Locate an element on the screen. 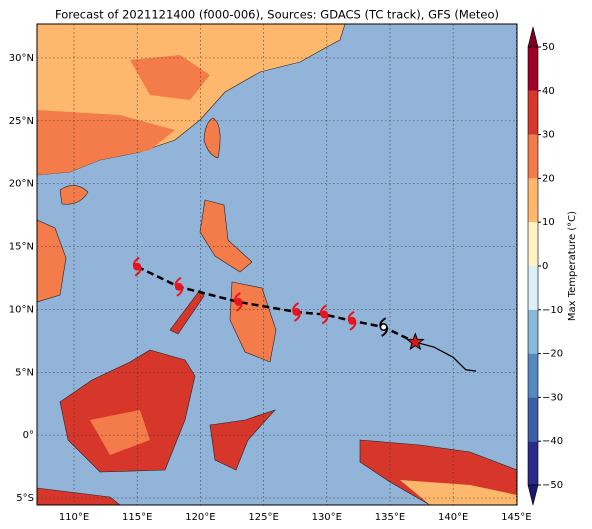 The width and height of the screenshot is (592, 529). colorbar-tick-label: −40 is located at coordinates (552, 441).